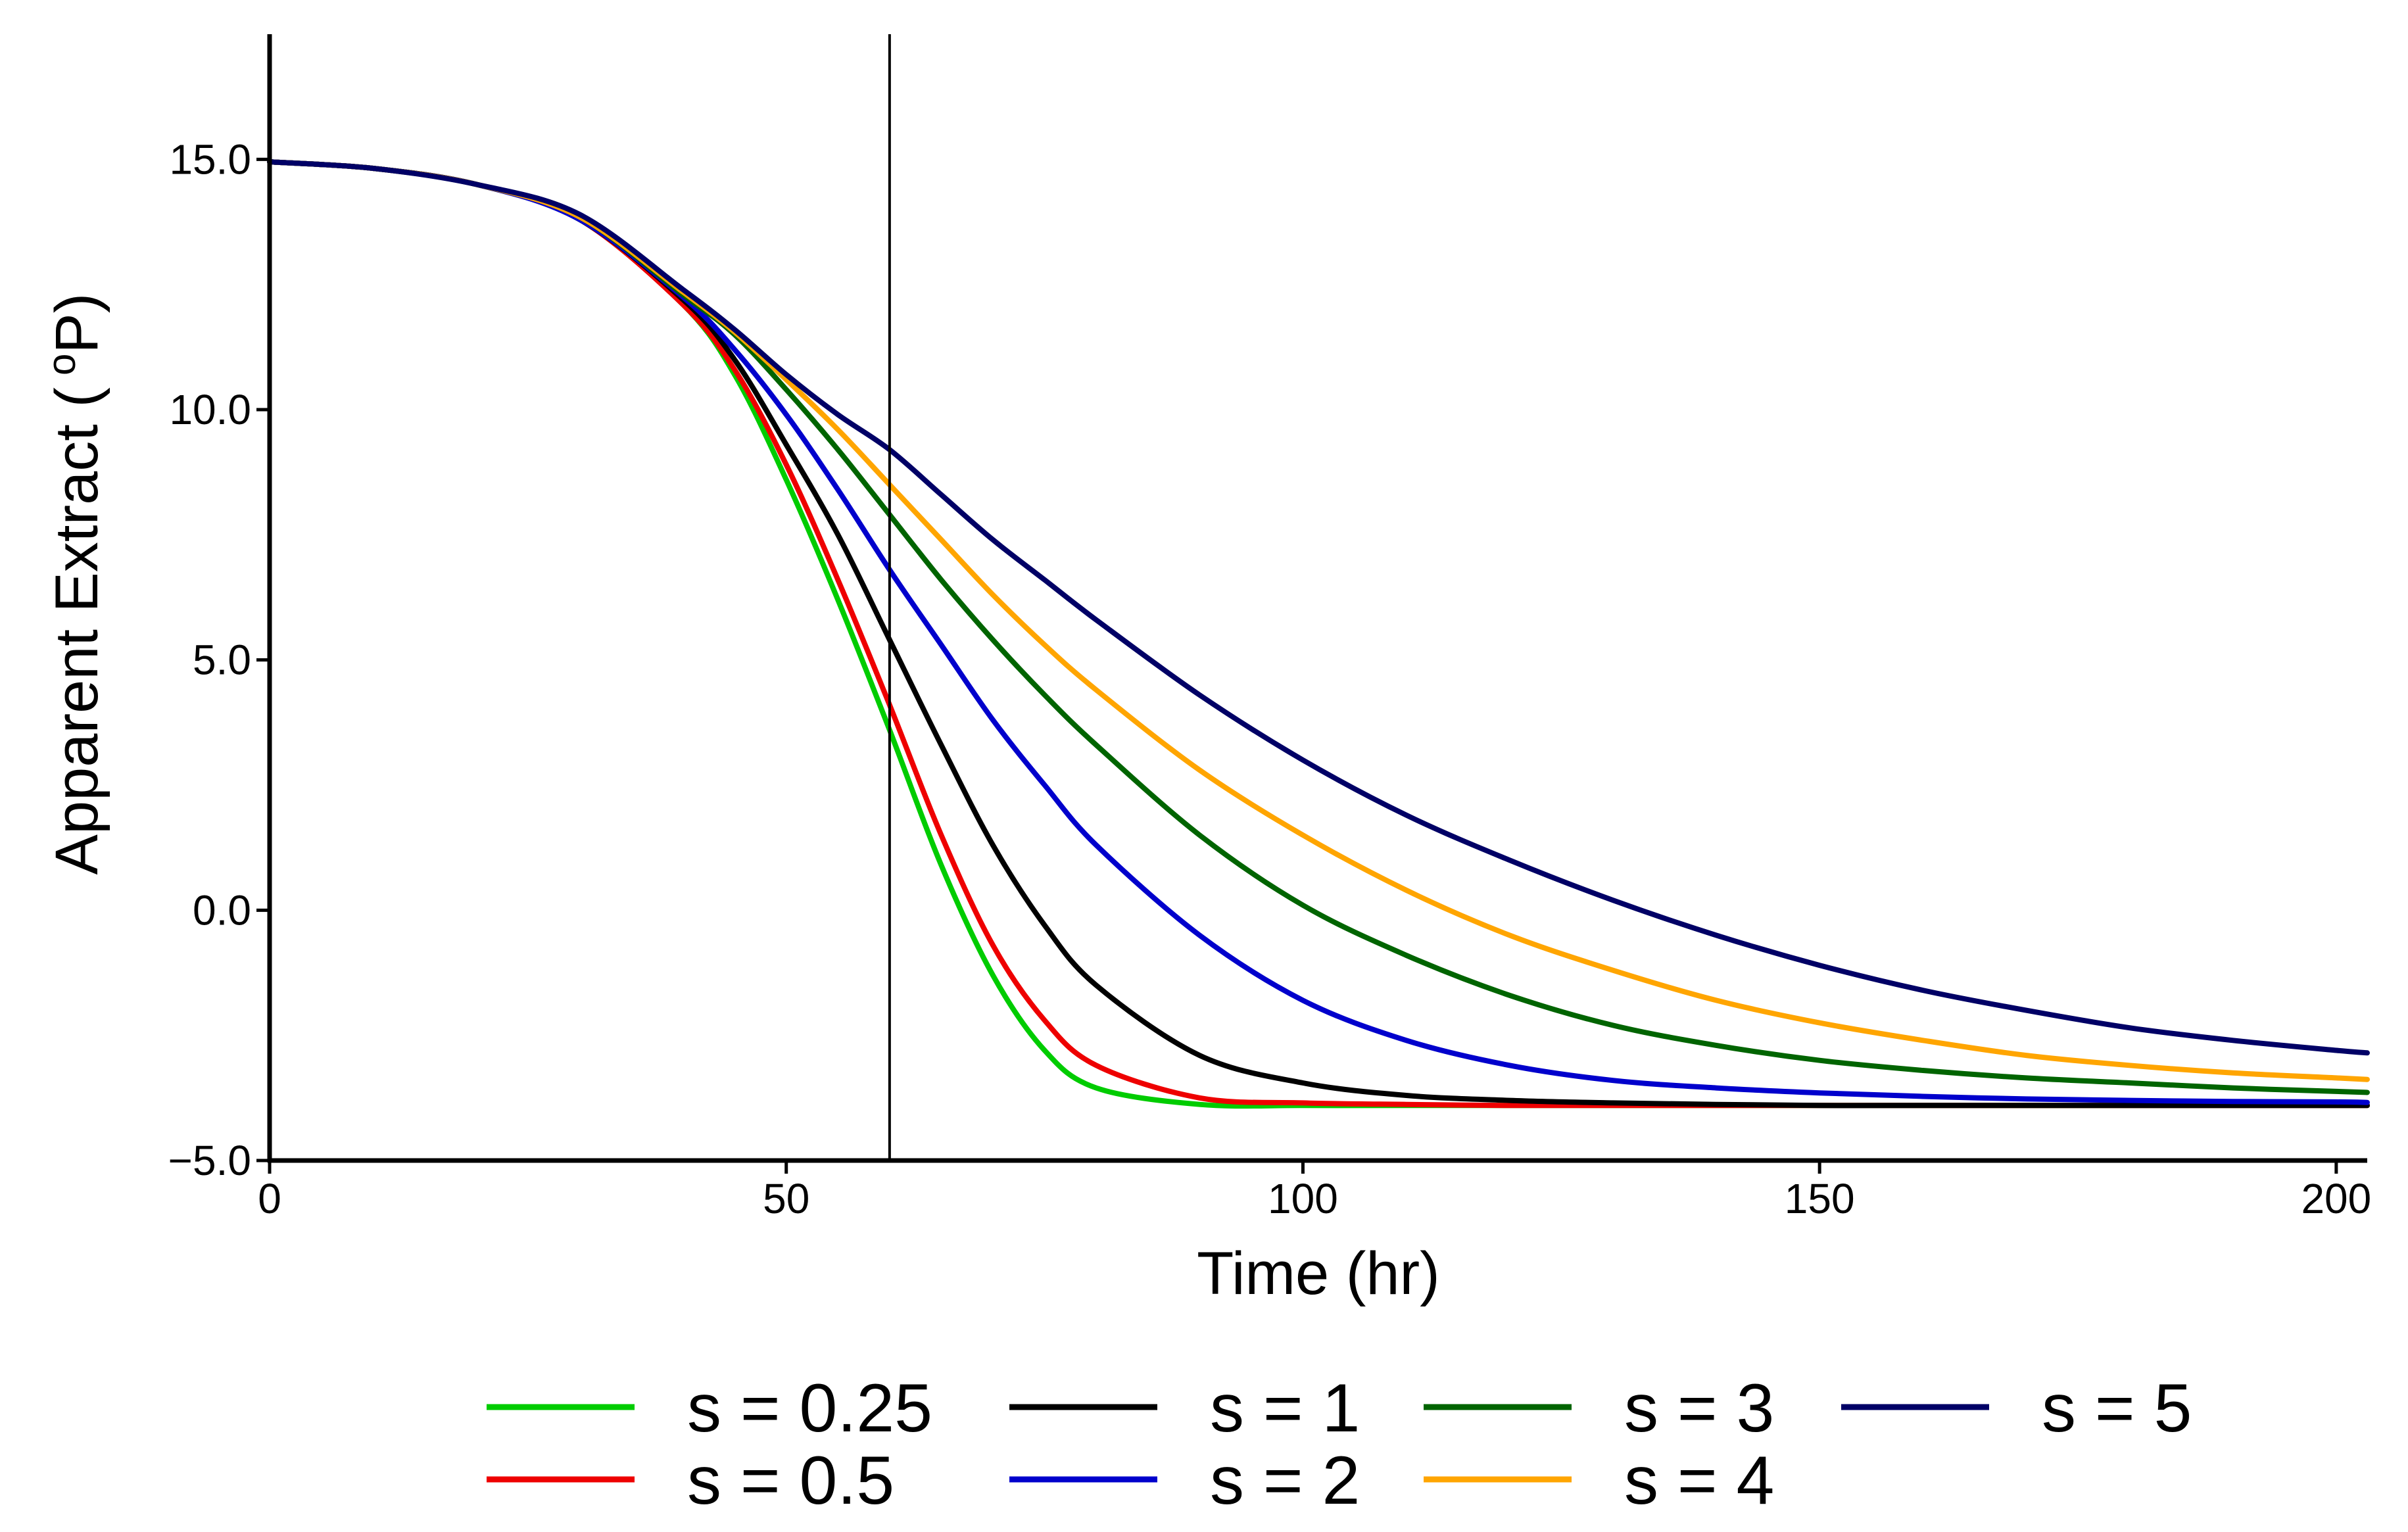 This screenshot has width=2408, height=1532. I want to click on x-ticks: 0 50 100 150 200, so click(1314, 1191).